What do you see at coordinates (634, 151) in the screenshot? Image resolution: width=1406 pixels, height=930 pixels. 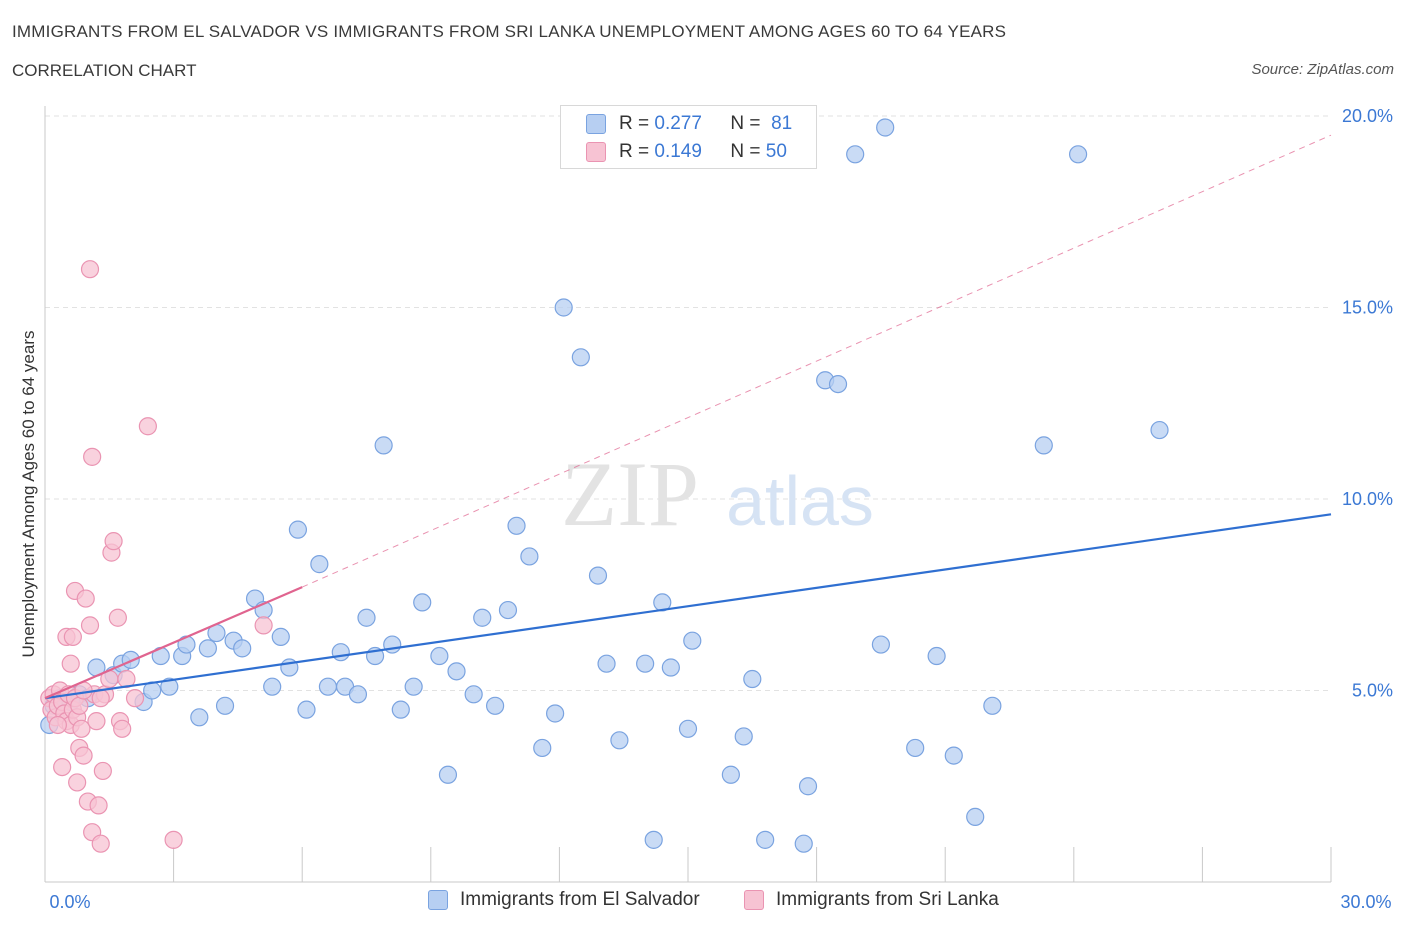 I see `legend-r-label: R =` at bounding box center [634, 151].